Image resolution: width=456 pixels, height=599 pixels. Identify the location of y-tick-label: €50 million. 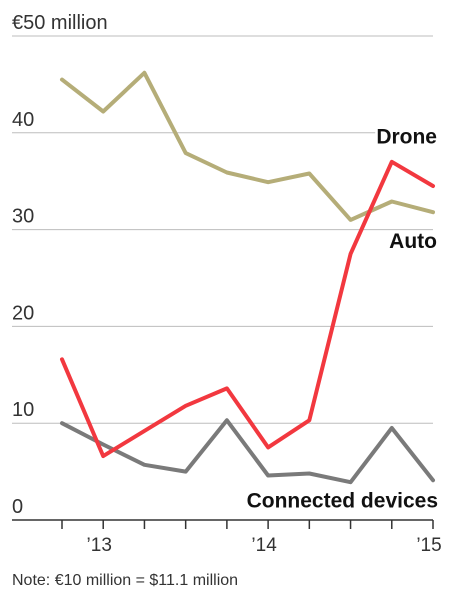
(60, 23).